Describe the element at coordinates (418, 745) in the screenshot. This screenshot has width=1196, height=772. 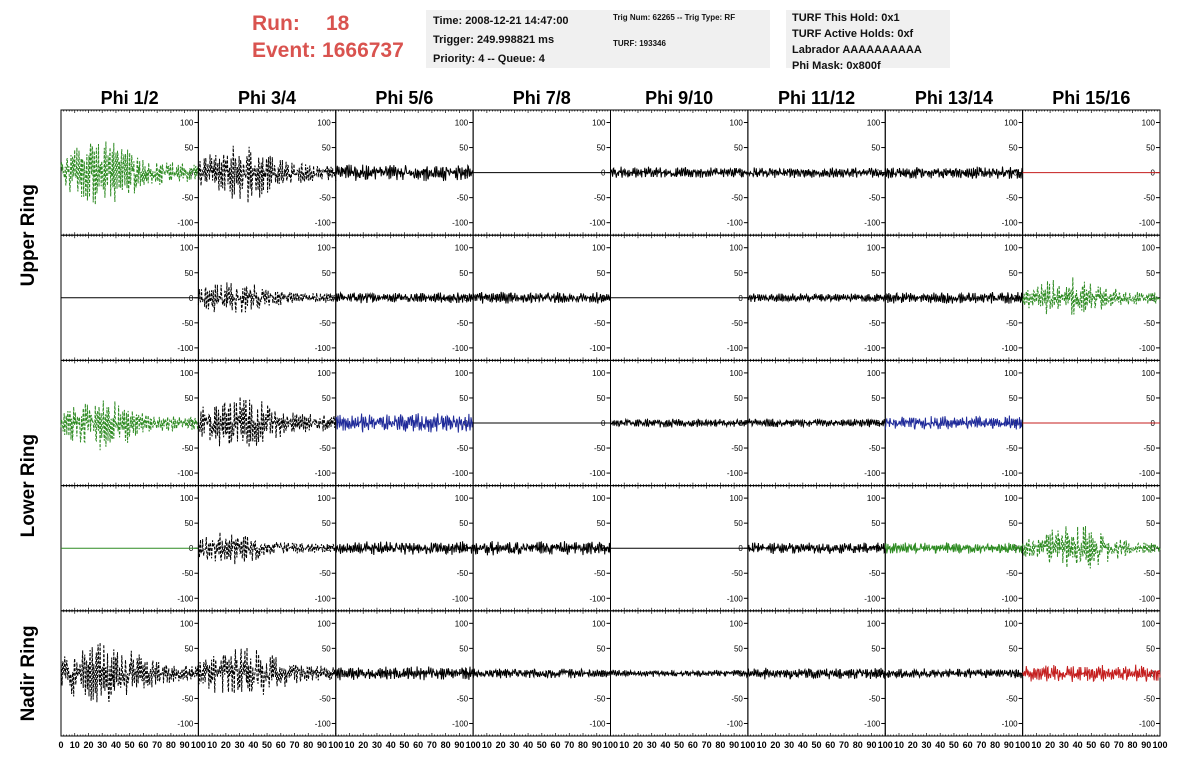
I see `x-tick-label: 60` at that location.